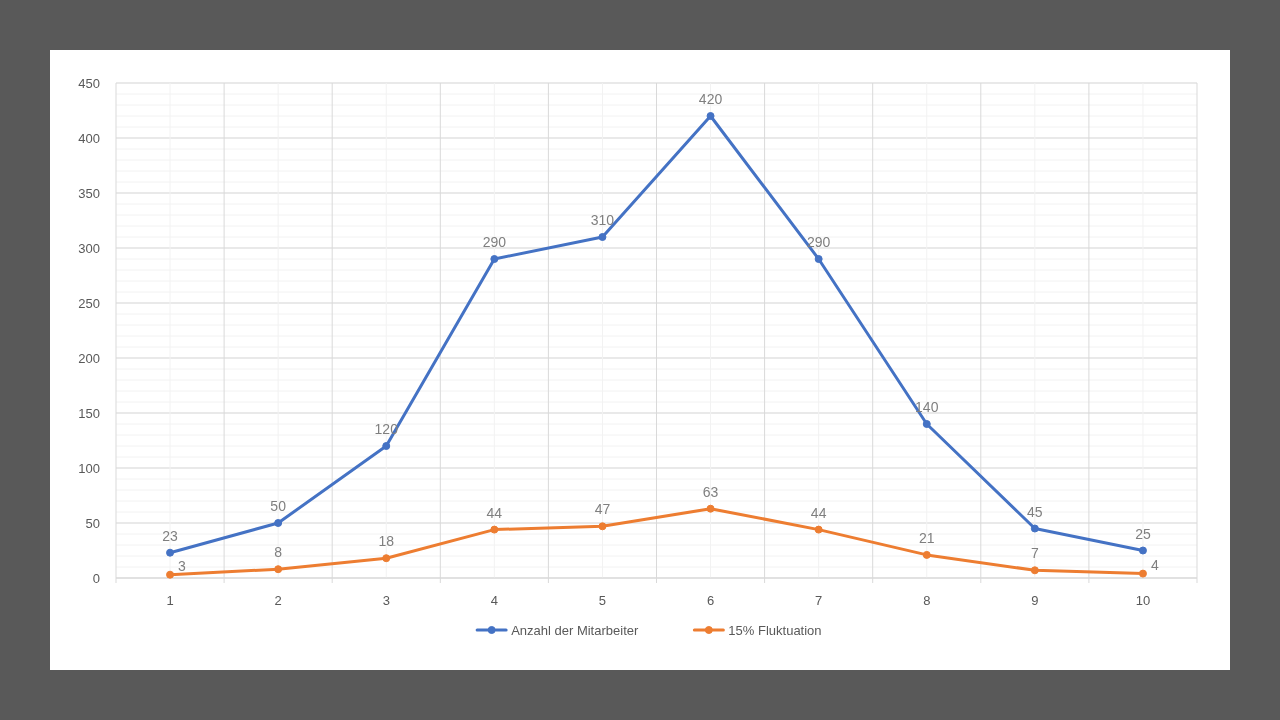  I want to click on data-label: 45, so click(1035, 511).